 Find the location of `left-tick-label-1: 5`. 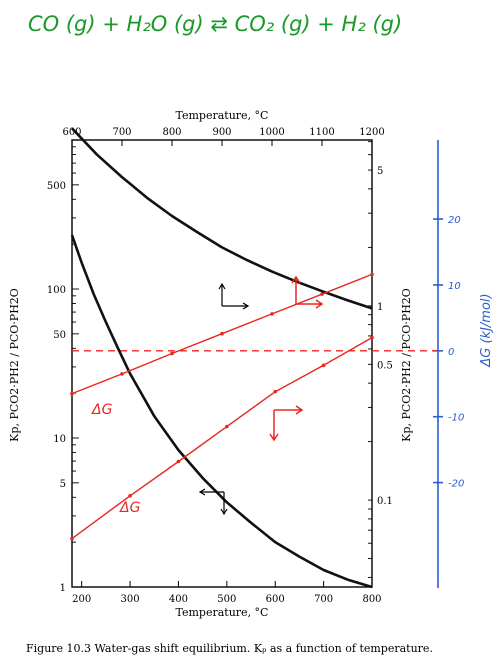

left-tick-label-1: 5 is located at coordinates (63, 484).